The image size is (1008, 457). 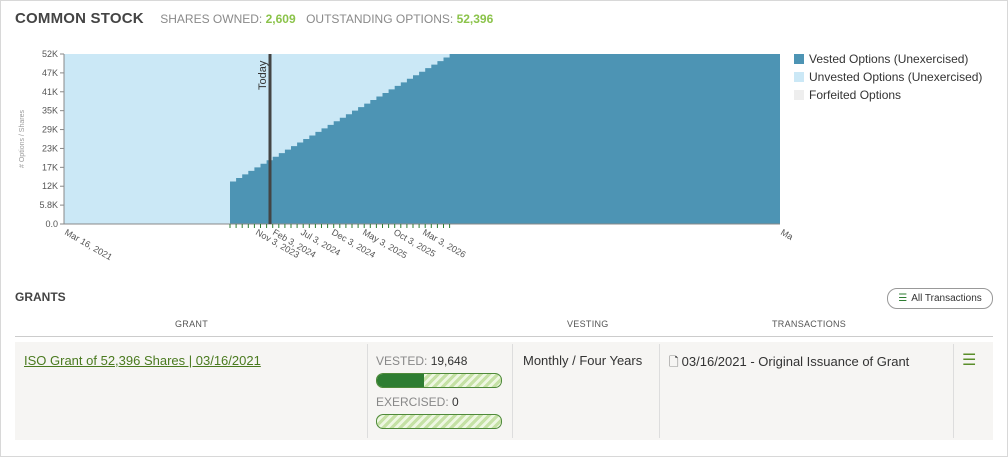 What do you see at coordinates (787, 234) in the screenshot?
I see `x-tick-label: Ma` at bounding box center [787, 234].